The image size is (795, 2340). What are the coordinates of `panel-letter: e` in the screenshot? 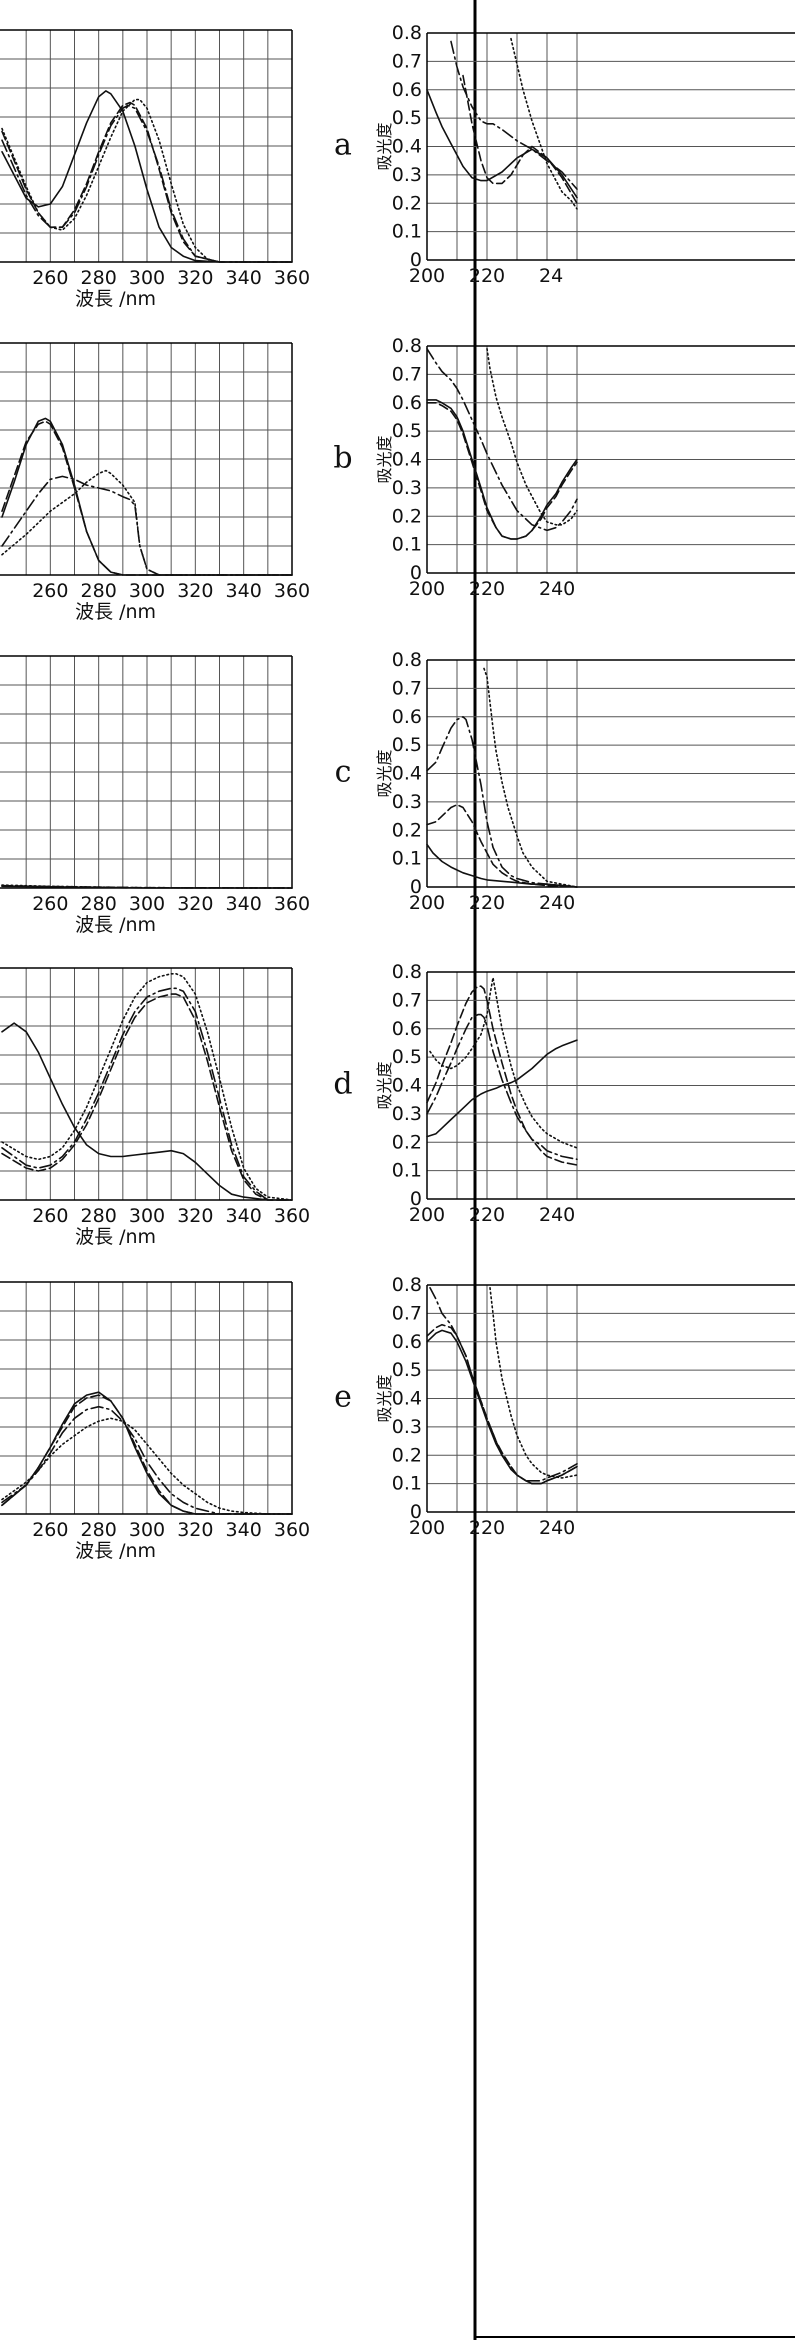 It's located at (343, 1397).